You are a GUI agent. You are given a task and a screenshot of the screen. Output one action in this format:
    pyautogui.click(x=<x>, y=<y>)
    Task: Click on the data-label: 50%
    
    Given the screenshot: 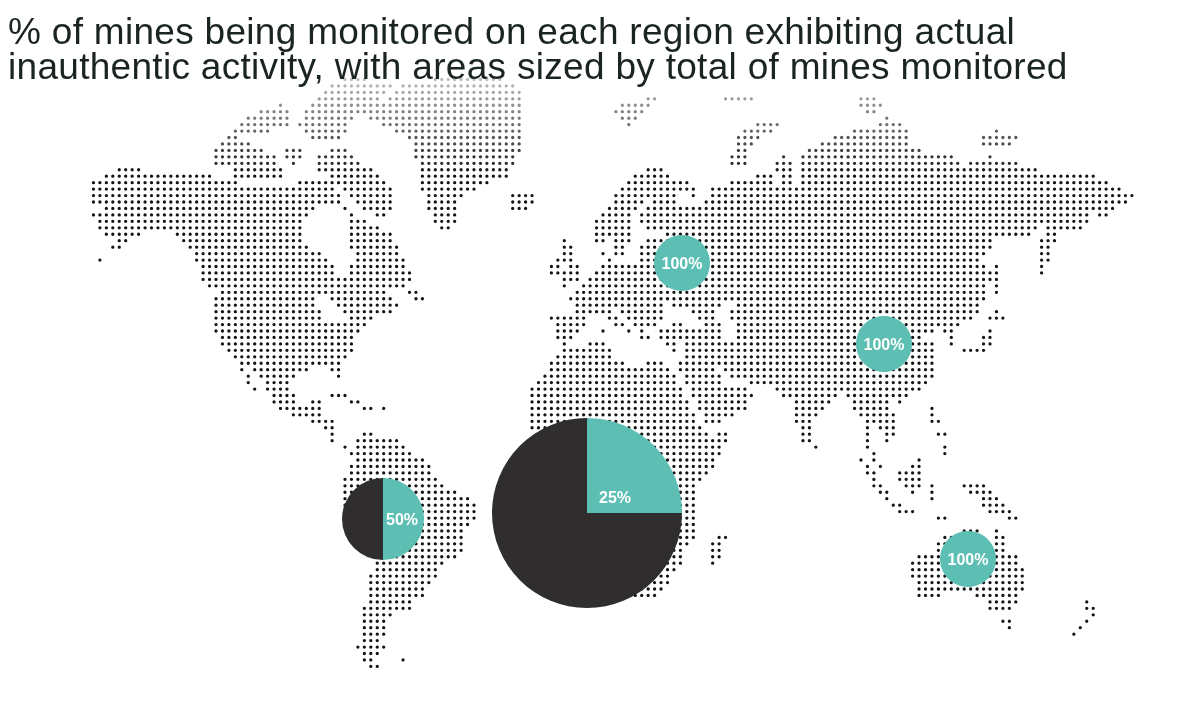 What is the action you would take?
    pyautogui.click(x=402, y=519)
    